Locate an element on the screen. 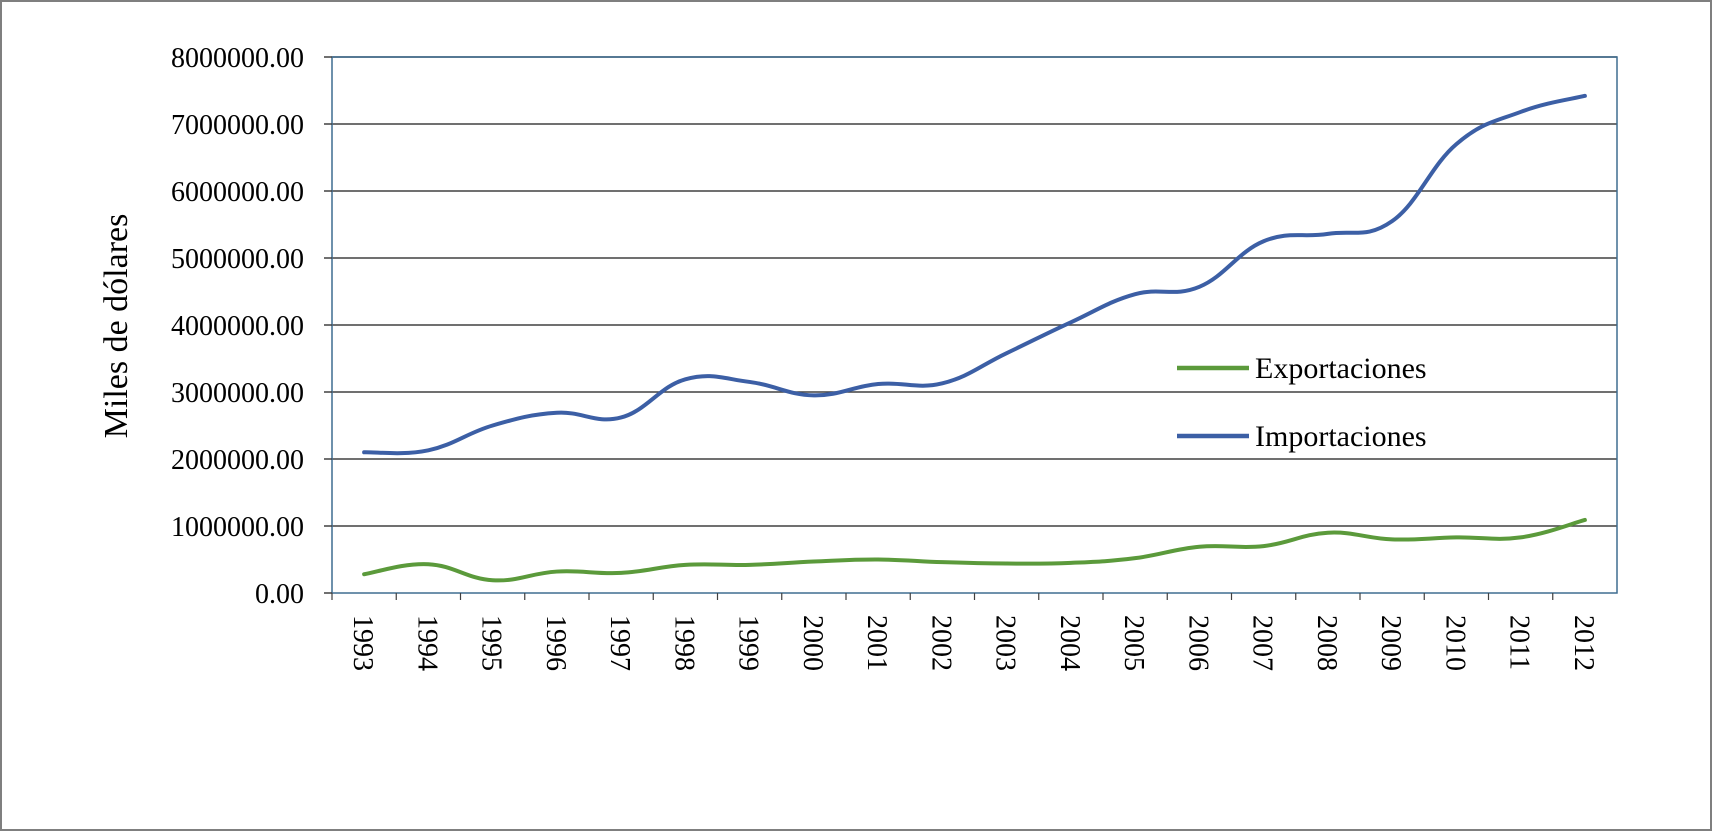 The width and height of the screenshot is (1712, 833). x-tick-label: 1999 is located at coordinates (748, 643).